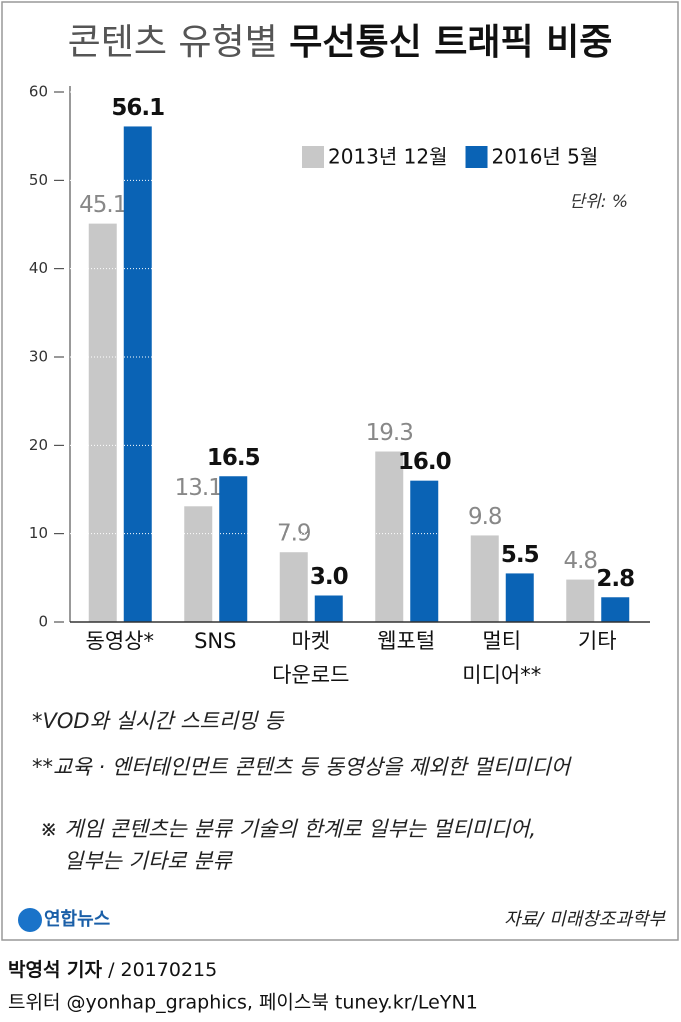 The width and height of the screenshot is (681, 1022). Describe the element at coordinates (233, 458) in the screenshot. I see `value-label: 16.5` at that location.